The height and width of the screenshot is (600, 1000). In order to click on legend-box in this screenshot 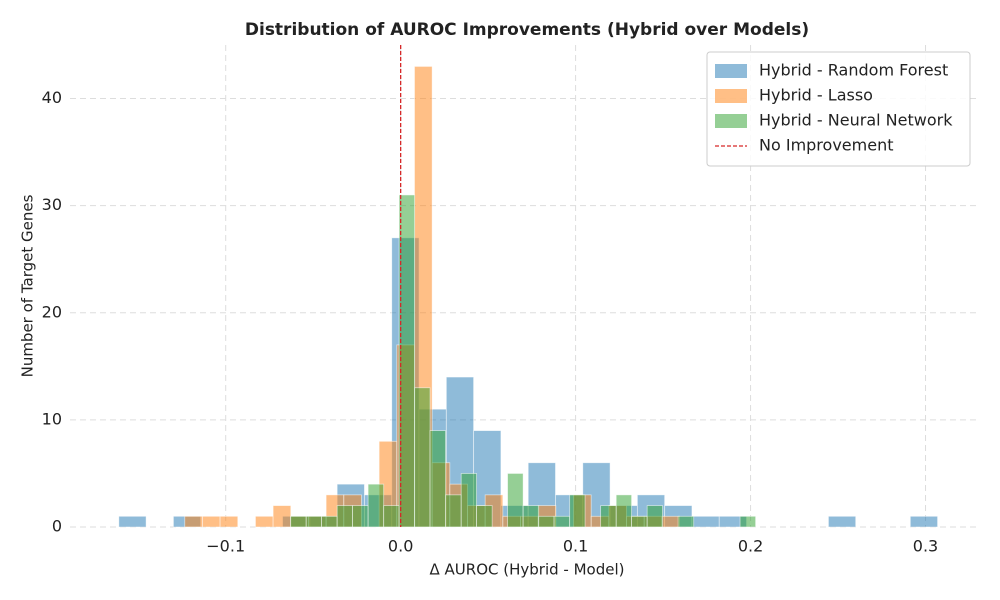, I will do `click(838, 109)`.